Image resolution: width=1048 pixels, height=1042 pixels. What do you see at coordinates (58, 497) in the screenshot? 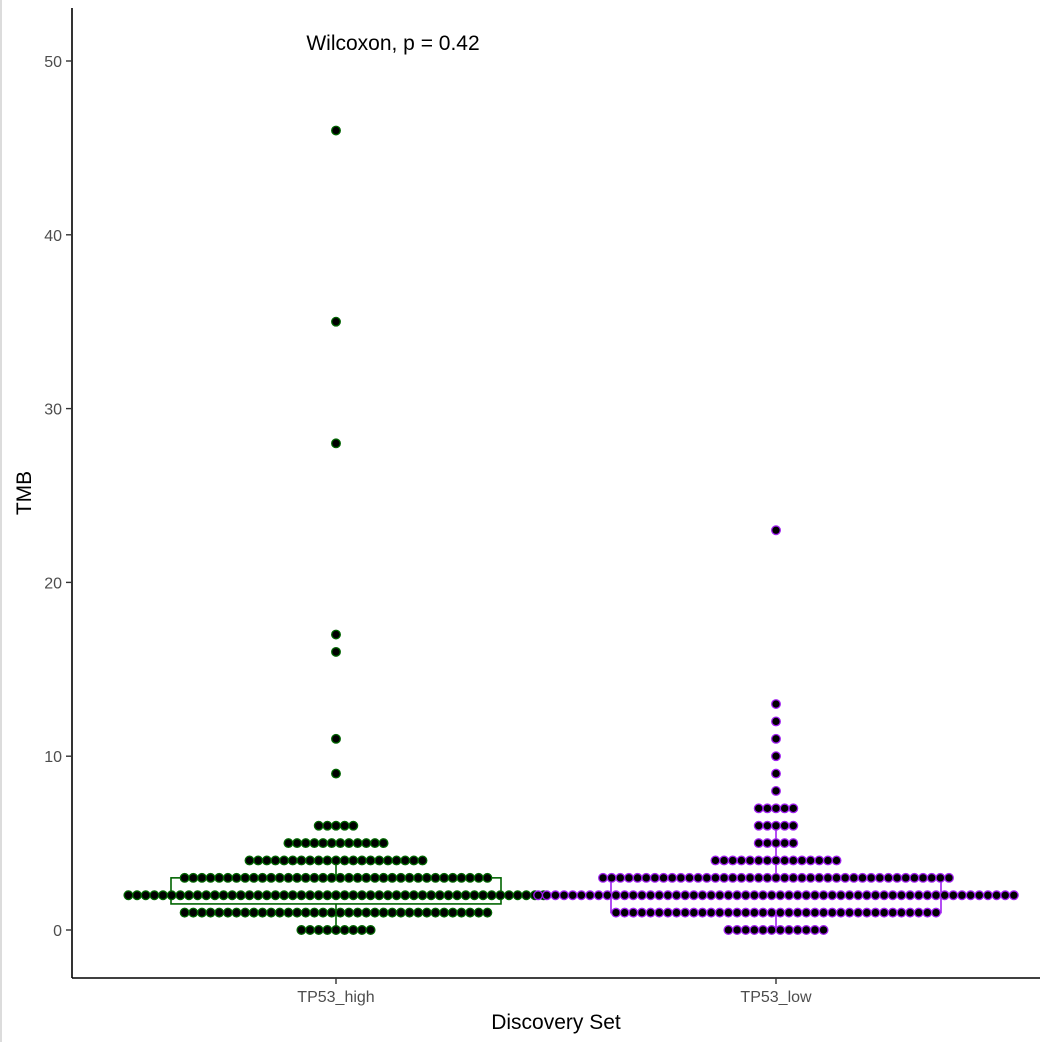
I see `y-ticks: 0 10 20 30 40 50` at bounding box center [58, 497].